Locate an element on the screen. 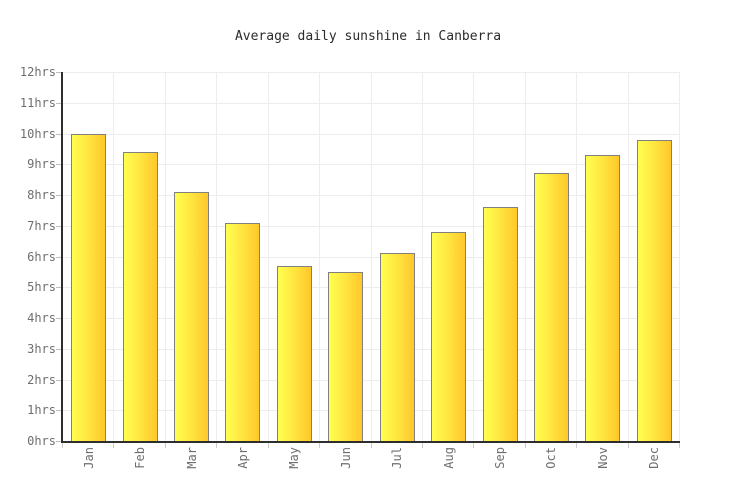 The image size is (736, 500). y-axis-tick-11hrs is located at coordinates (58, 103).